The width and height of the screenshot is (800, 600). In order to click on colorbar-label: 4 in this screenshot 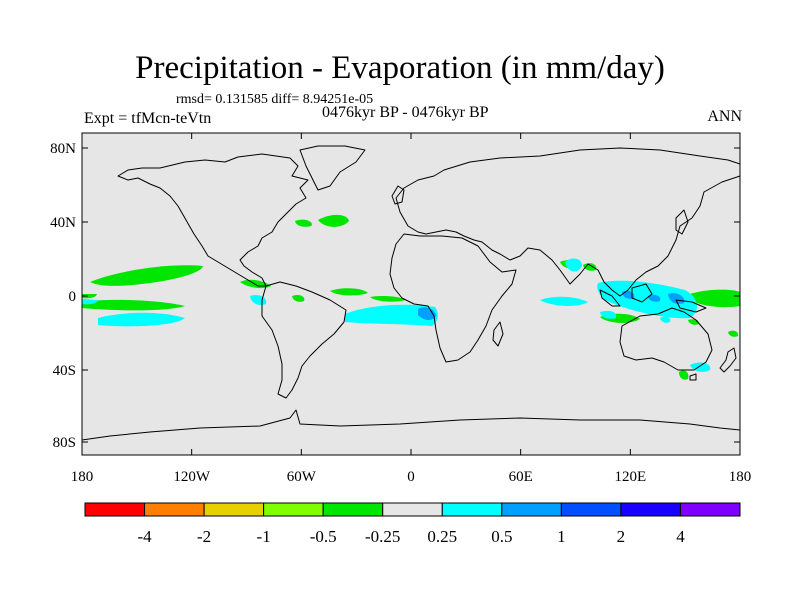, I will do `click(680, 536)`.